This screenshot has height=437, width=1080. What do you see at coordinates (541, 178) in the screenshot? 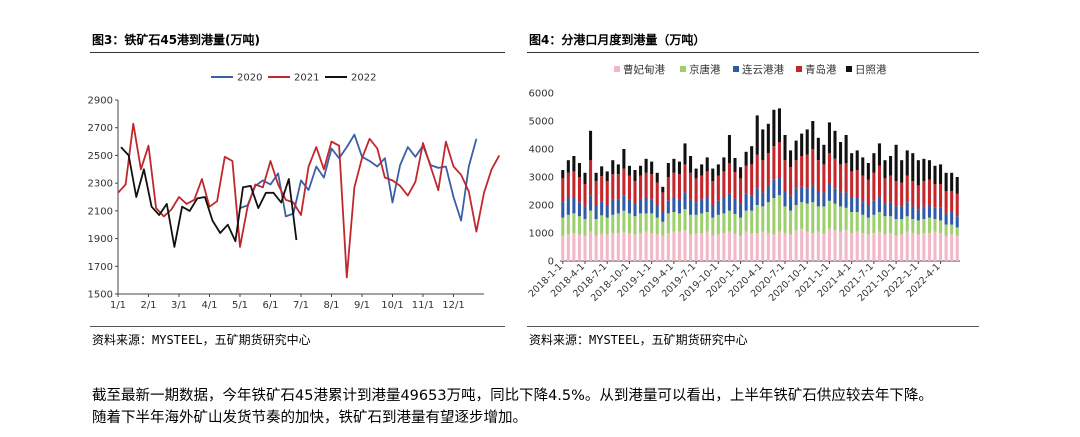
I see `right-y-tick-label: 3000` at bounding box center [541, 178].